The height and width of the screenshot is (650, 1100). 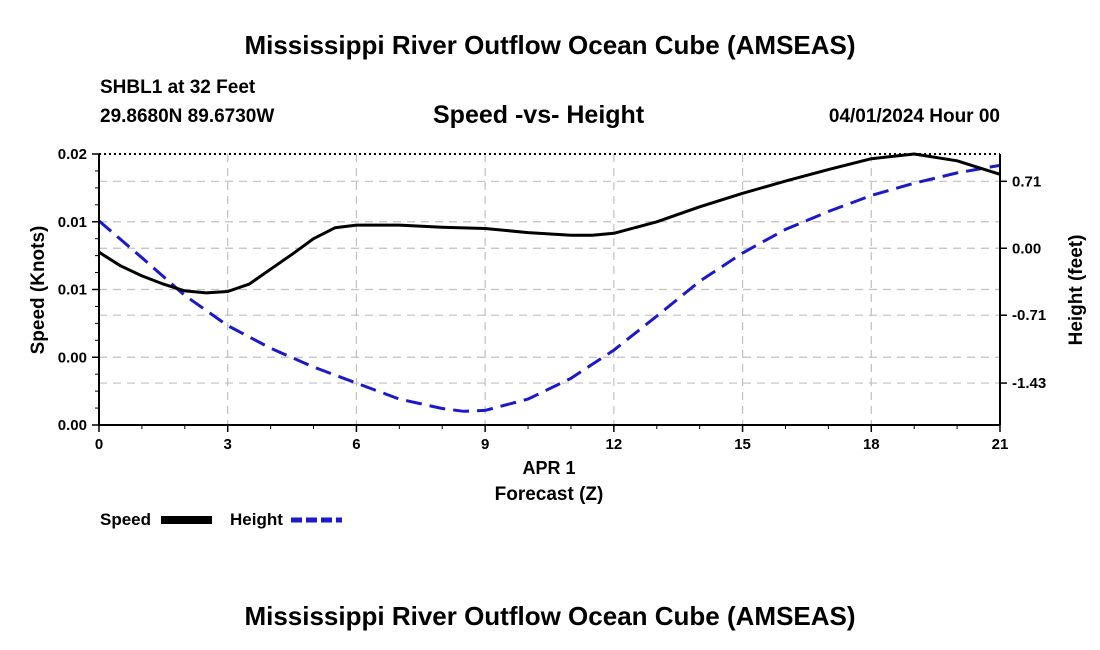 What do you see at coordinates (126, 519) in the screenshot?
I see `legend-speed-label: Speed` at bounding box center [126, 519].